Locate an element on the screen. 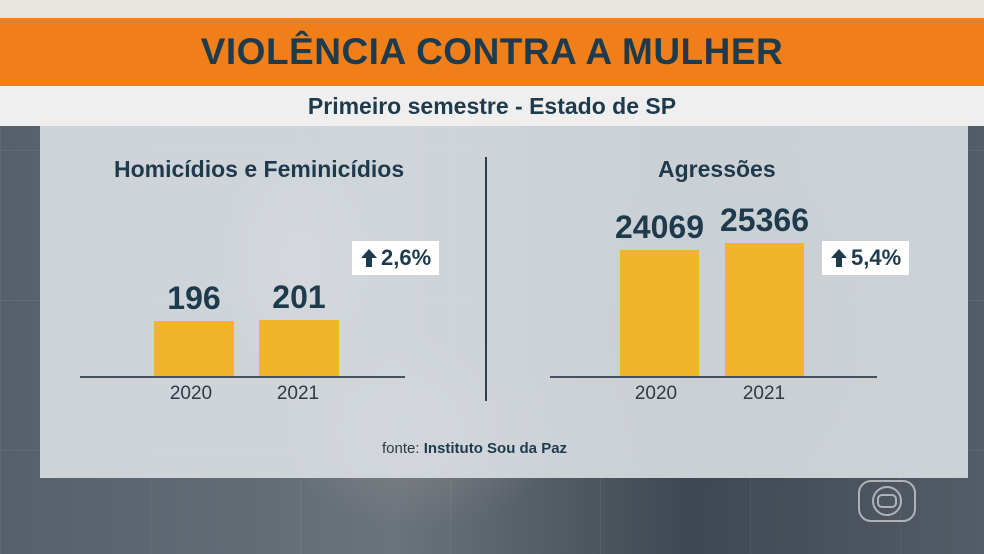  title-bar: VIOLÊNCIA CONTRA A MULHER is located at coordinates (492, 52).